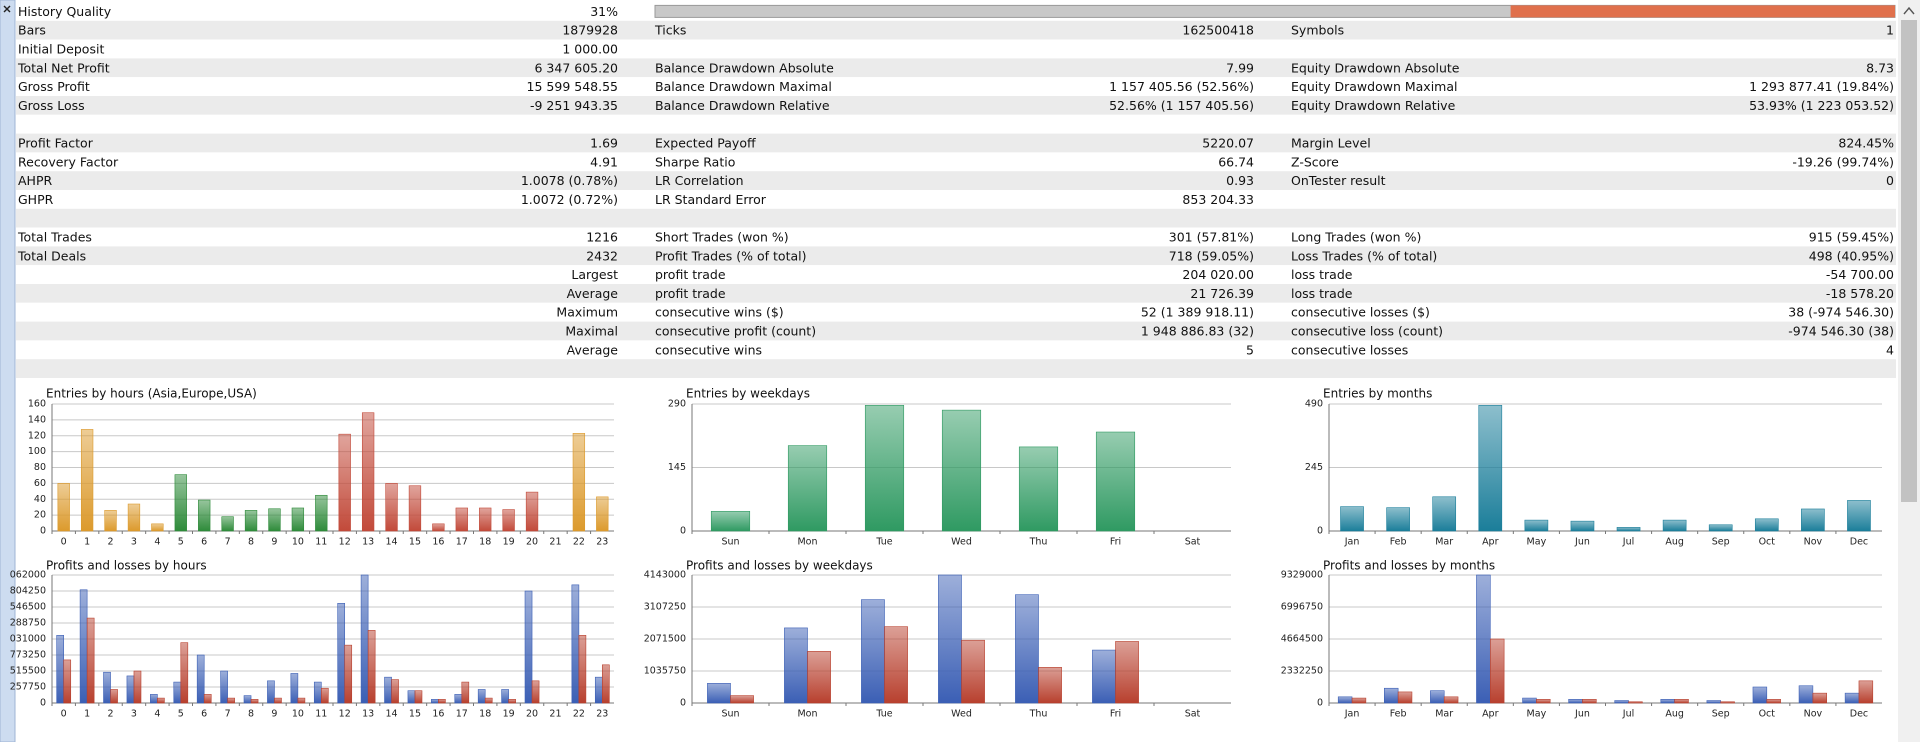 This screenshot has height=742, width=1920. I want to click on chart-title: Profits and losses by hours, so click(126, 566).